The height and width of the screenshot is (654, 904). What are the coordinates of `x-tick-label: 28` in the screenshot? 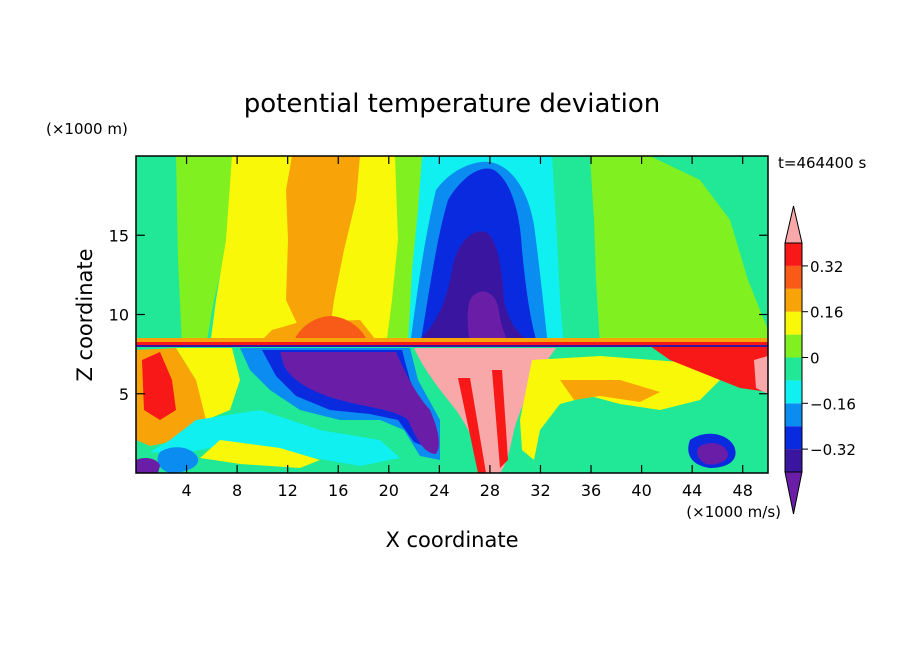 It's located at (490, 490).